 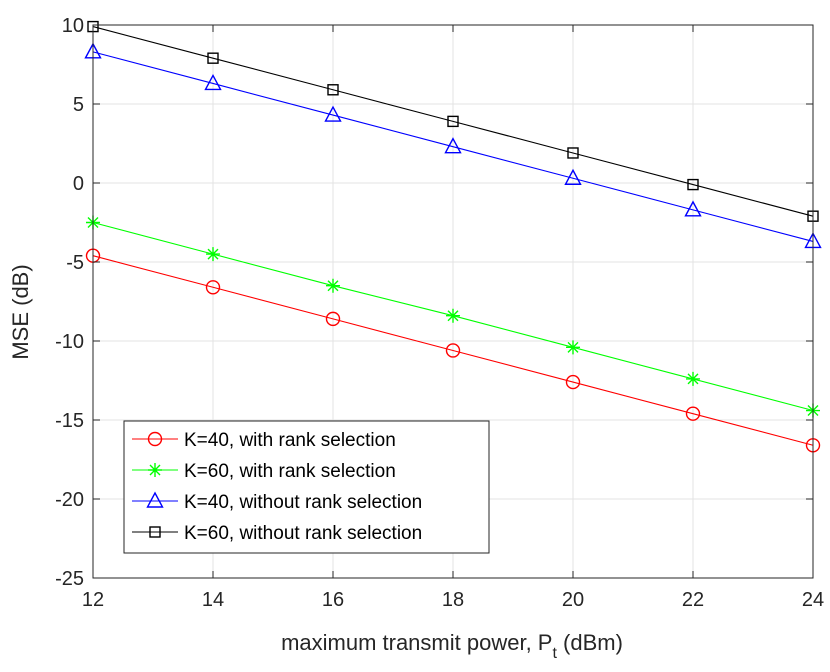 I want to click on legend-entry: K=40, with rank selection, so click(x=264, y=440).